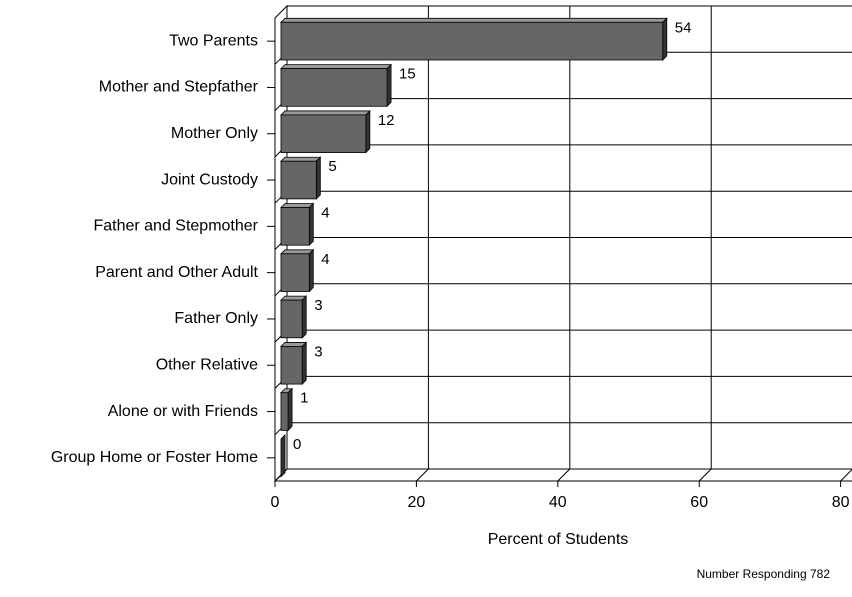 The height and width of the screenshot is (597, 852). What do you see at coordinates (683, 27) in the screenshot?
I see `value-label: 54` at bounding box center [683, 27].